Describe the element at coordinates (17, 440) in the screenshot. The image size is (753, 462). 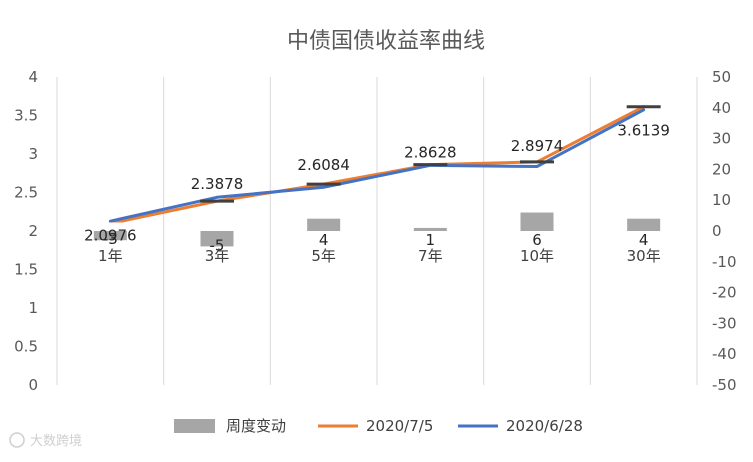
I see `watermark-logo` at that location.